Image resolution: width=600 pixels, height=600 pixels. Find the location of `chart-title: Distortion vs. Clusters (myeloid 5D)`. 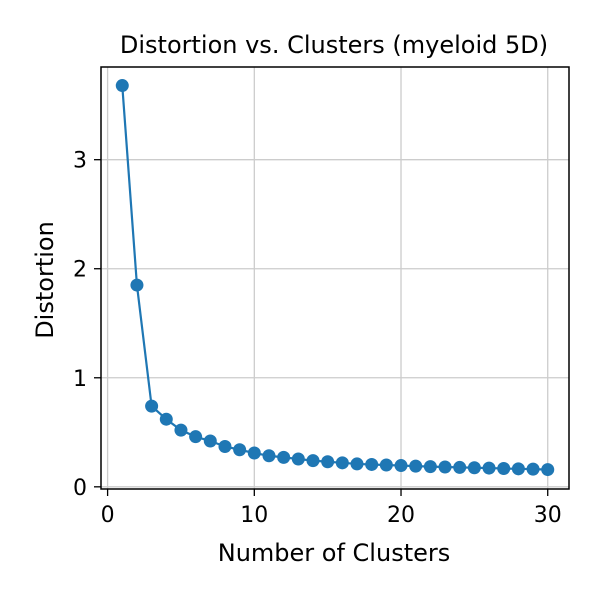

chart-title: Distortion vs. Clusters (myeloid 5D) is located at coordinates (334, 45).